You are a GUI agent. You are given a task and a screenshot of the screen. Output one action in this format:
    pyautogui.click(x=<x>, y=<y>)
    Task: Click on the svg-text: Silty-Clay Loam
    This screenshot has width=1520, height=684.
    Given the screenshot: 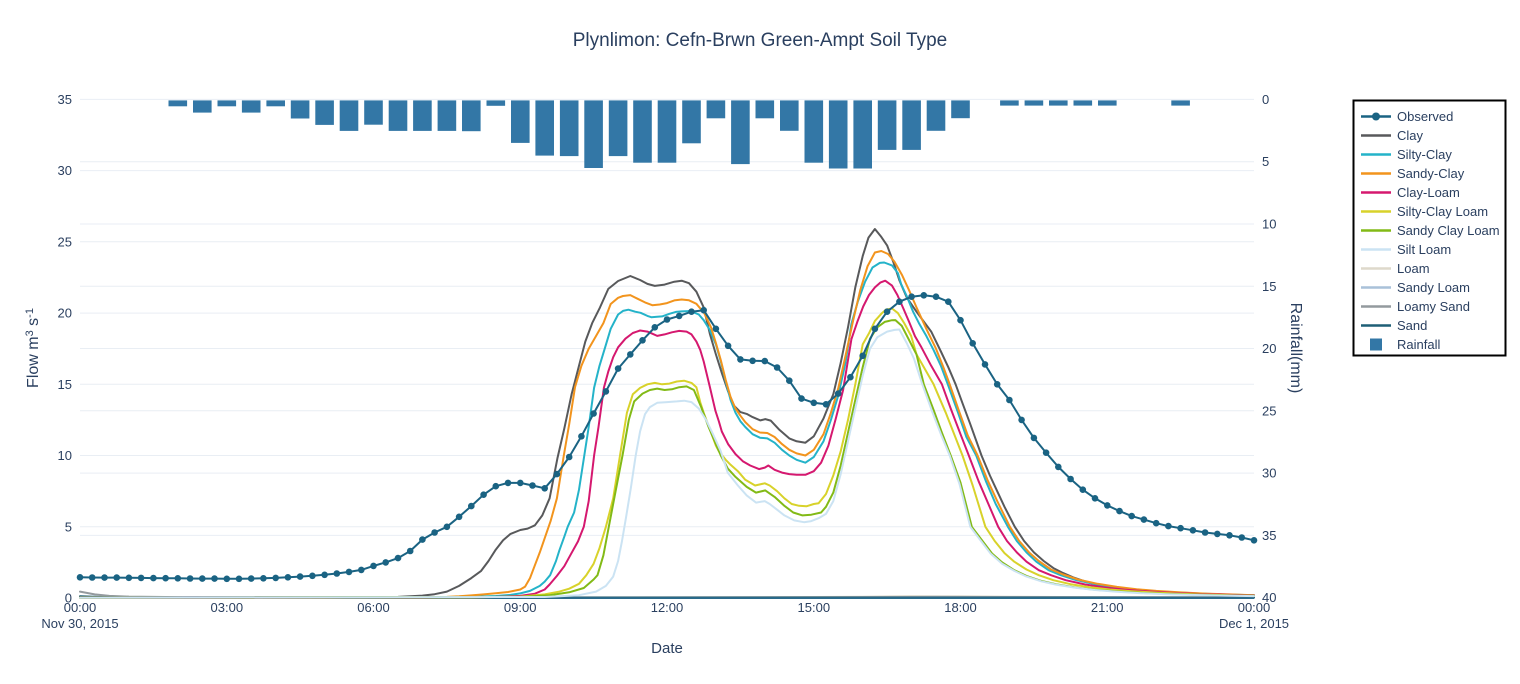 What is the action you would take?
    pyautogui.click(x=1442, y=211)
    